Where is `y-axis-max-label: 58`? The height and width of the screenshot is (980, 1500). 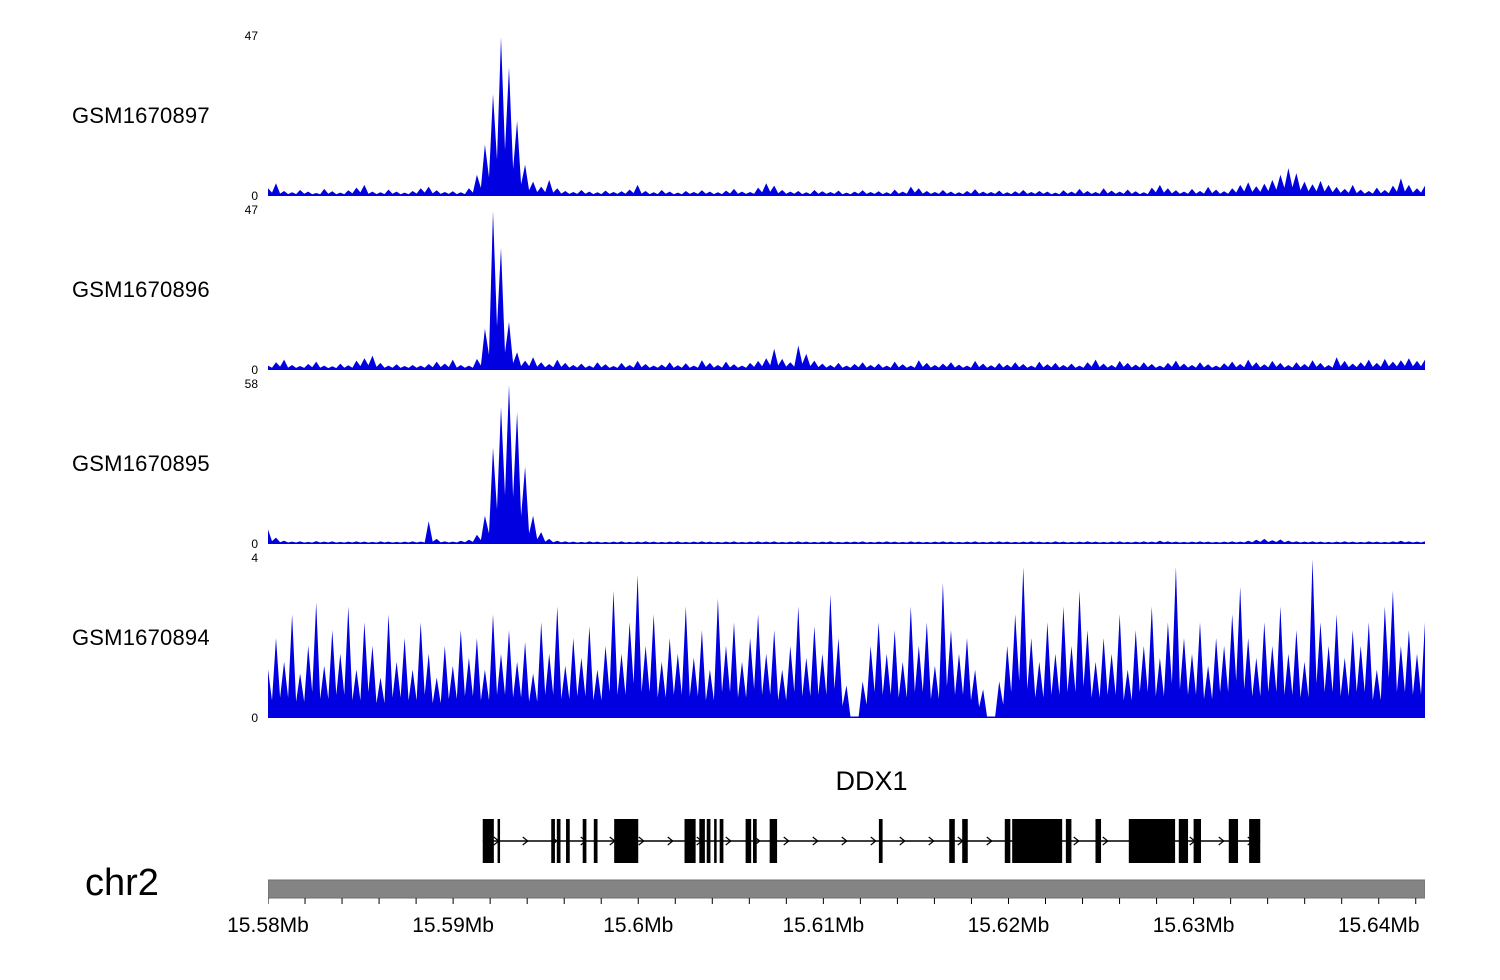 y-axis-max-label: 58 is located at coordinates (251, 384).